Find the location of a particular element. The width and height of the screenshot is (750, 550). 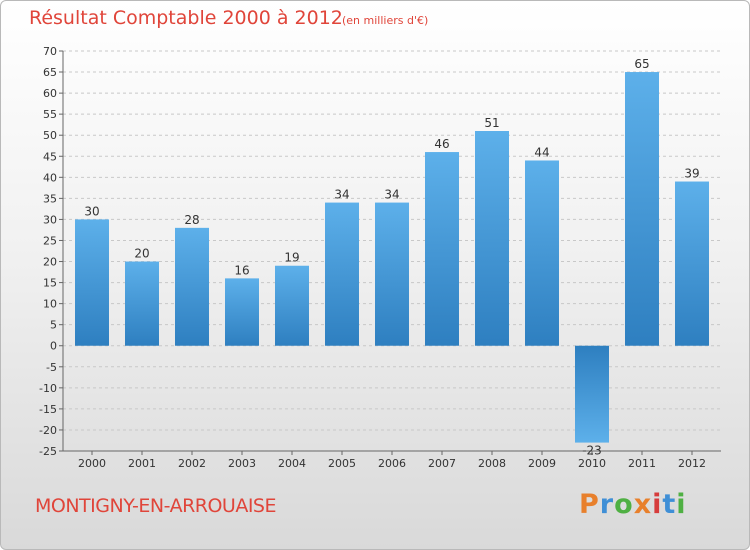

chart-title: Résultat Comptable 2000 à 2012 is located at coordinates (186, 18).